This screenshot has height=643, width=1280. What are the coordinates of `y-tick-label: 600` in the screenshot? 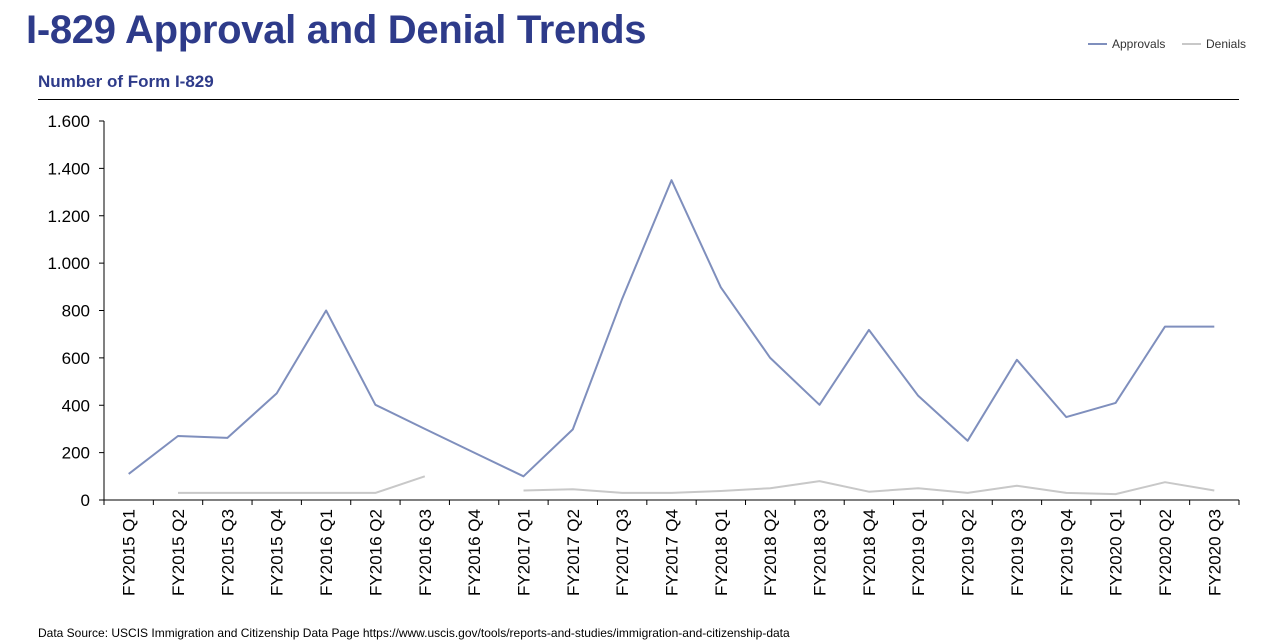 It's located at (76, 358).